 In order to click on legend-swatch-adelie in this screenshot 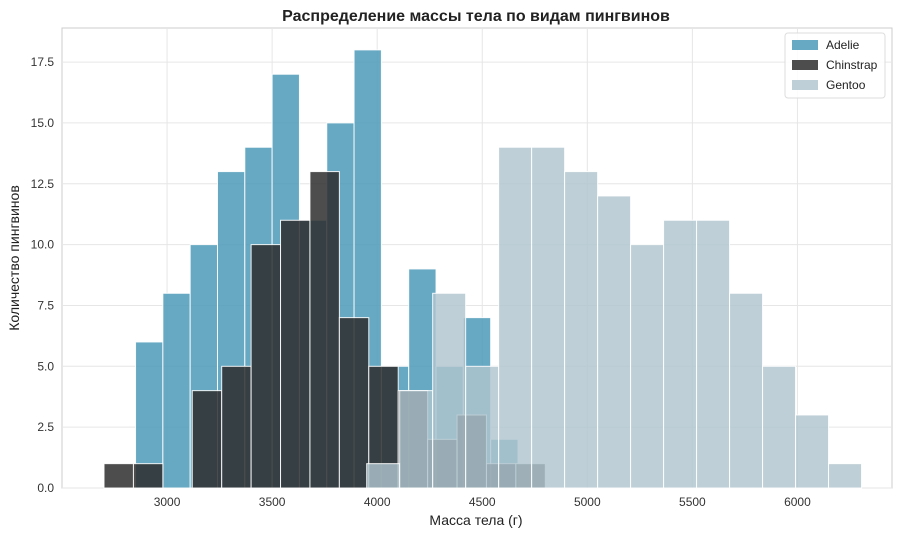, I will do `click(805, 45)`.